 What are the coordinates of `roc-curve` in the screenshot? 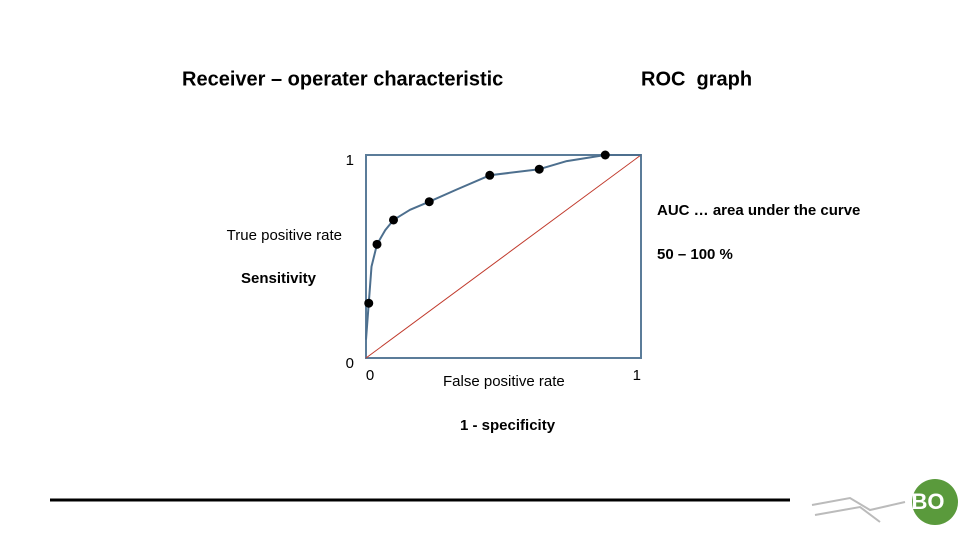 It's located at (503, 247).